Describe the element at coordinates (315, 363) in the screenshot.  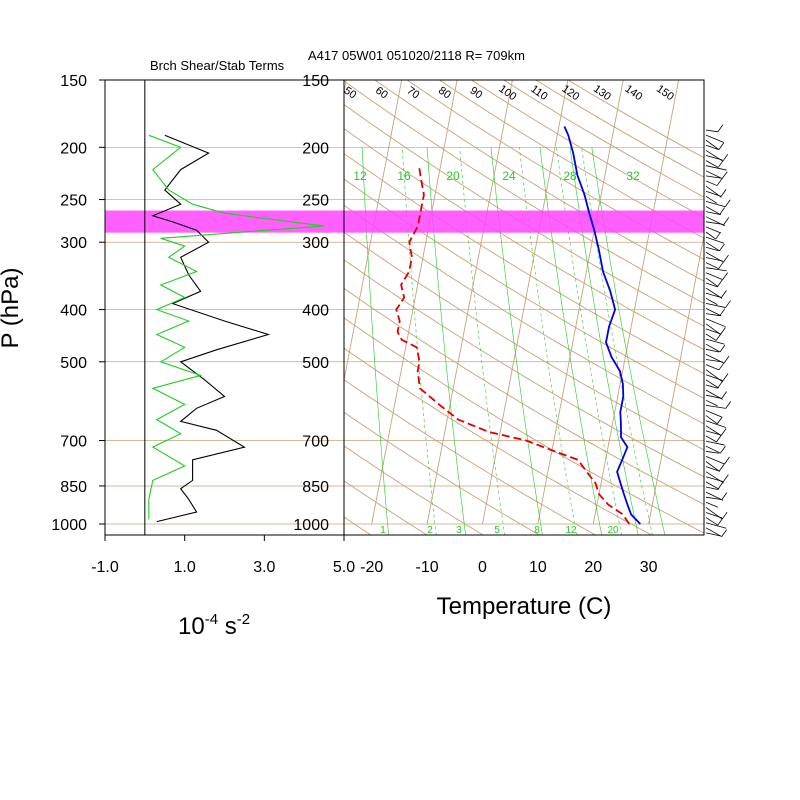
I see `right-y-tick-label-500: 500` at that location.